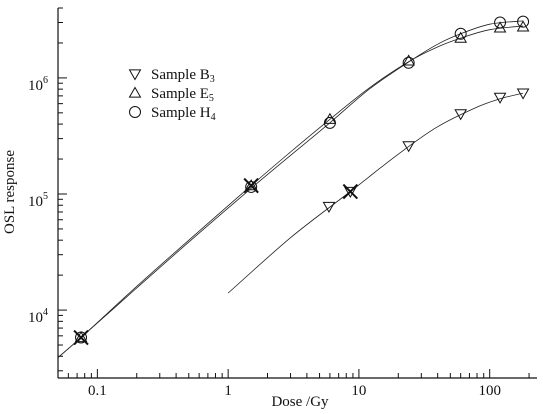 The image size is (543, 414). I want to click on x-tick-label: 1, so click(228, 391).